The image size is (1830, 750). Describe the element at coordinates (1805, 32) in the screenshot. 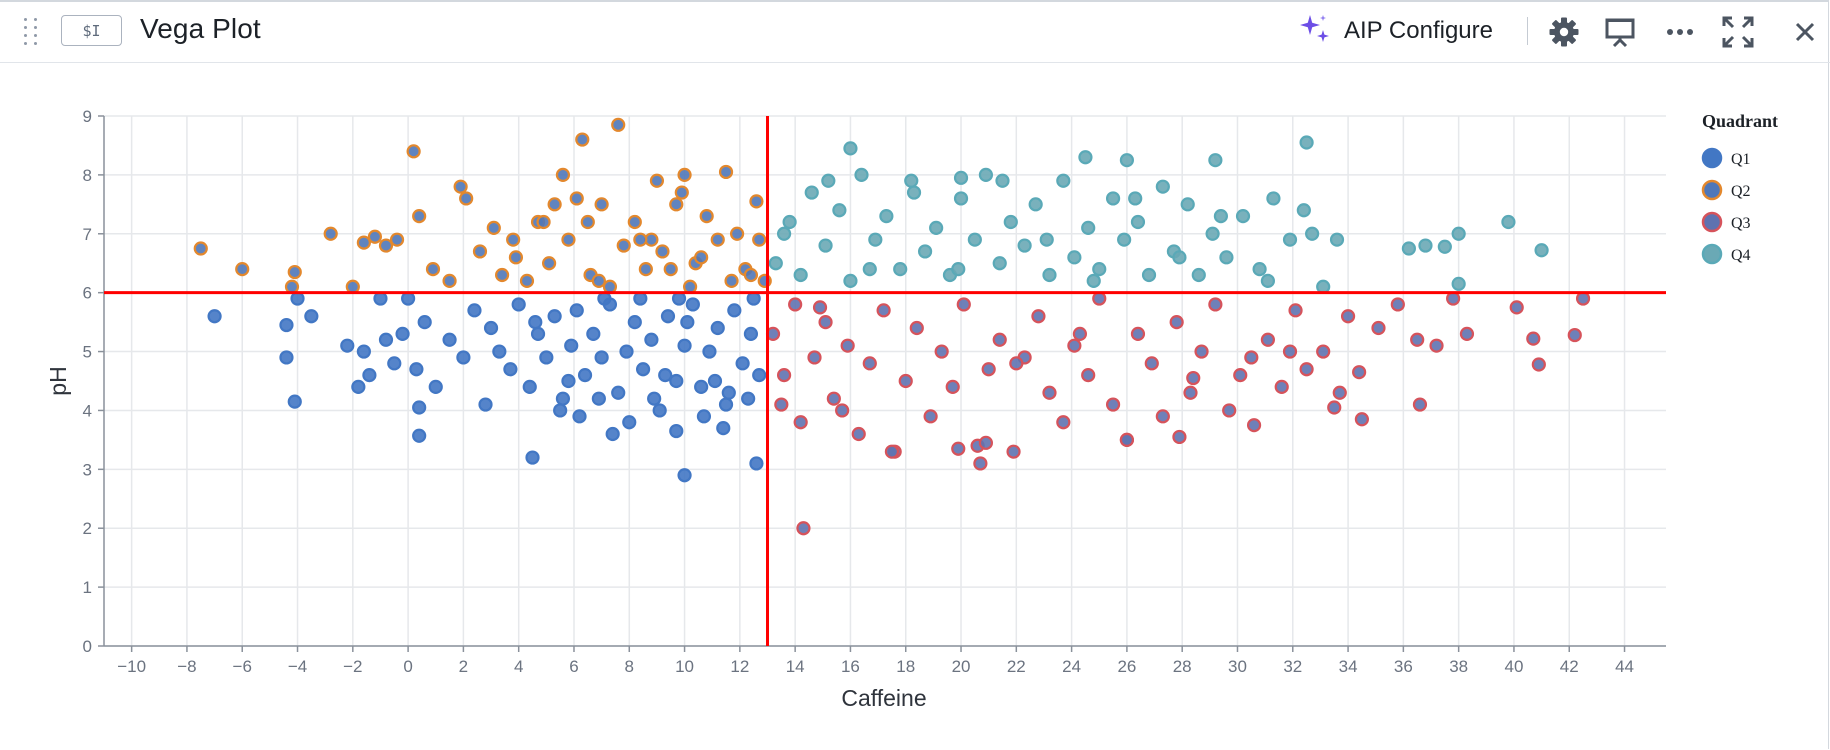

I see `close-icon` at that location.